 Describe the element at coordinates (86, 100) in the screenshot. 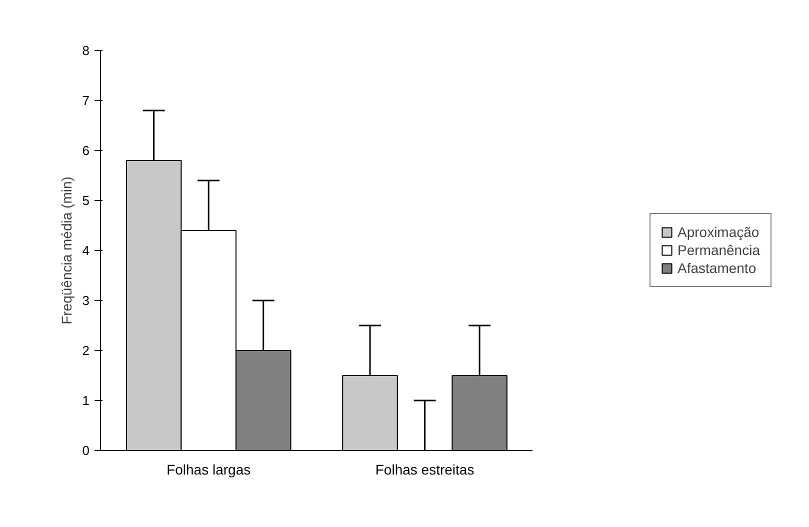

I see `y-tick-label: 7` at that location.